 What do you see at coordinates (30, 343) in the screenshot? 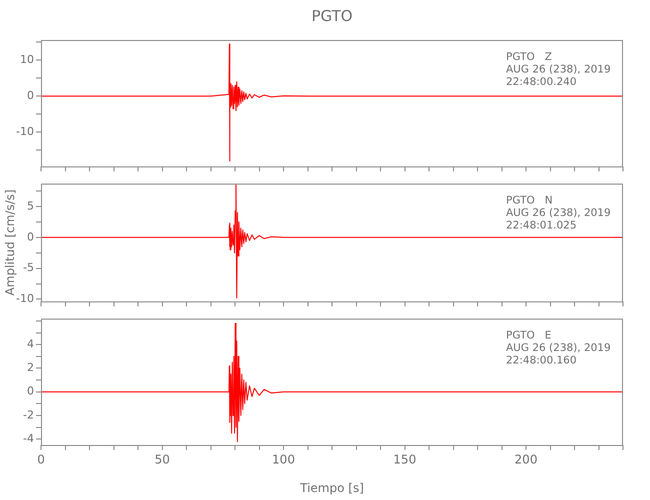
I see `y-tick-label: 4` at bounding box center [30, 343].